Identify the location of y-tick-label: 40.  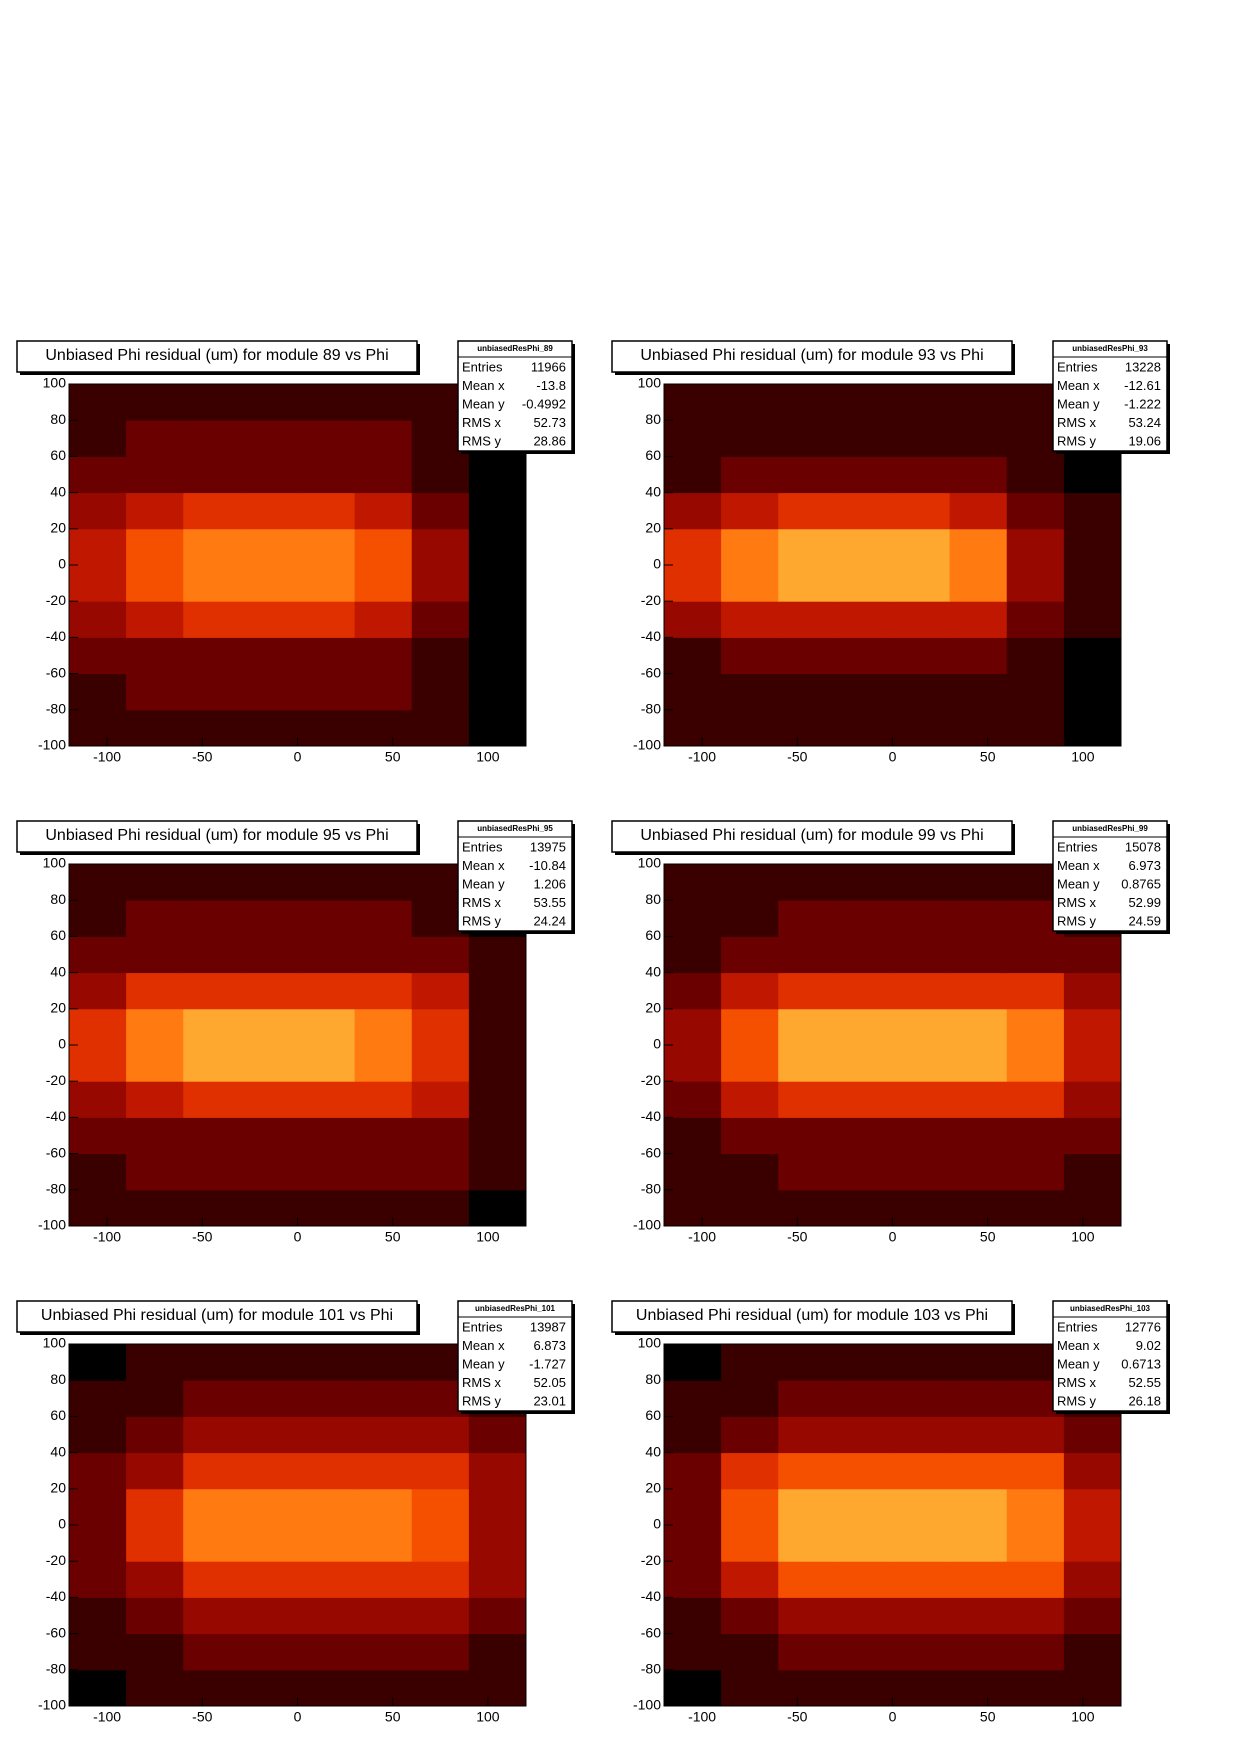
(58, 491).